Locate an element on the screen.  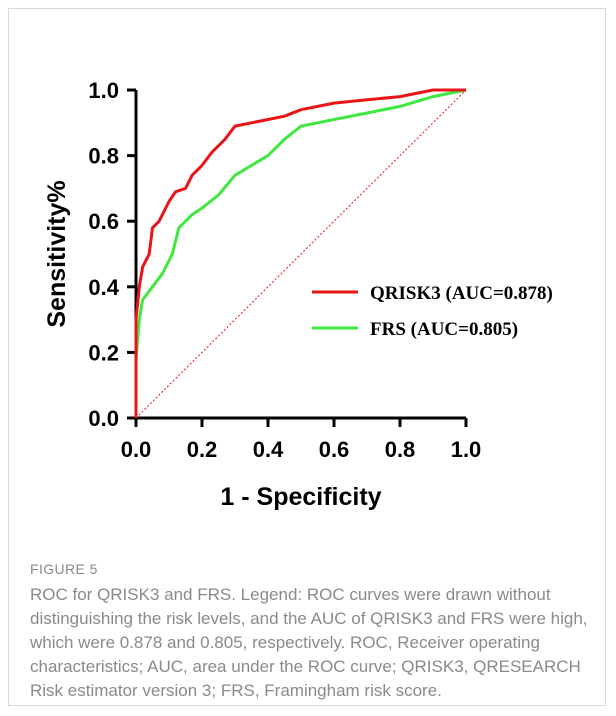
y-tick-label: 0.0 is located at coordinates (103, 418).